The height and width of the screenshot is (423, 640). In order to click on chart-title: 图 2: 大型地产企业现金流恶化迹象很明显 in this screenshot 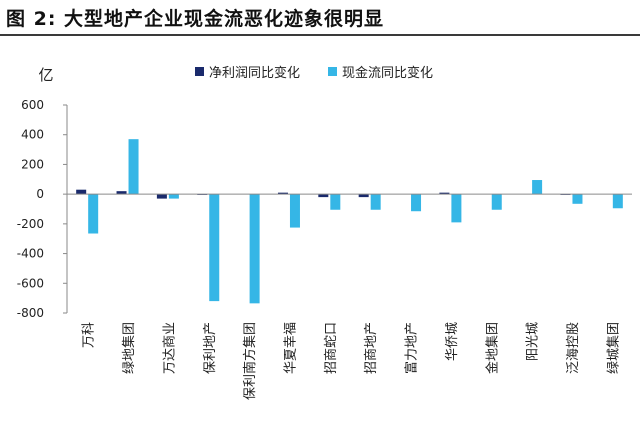, I will do `click(195, 19)`.